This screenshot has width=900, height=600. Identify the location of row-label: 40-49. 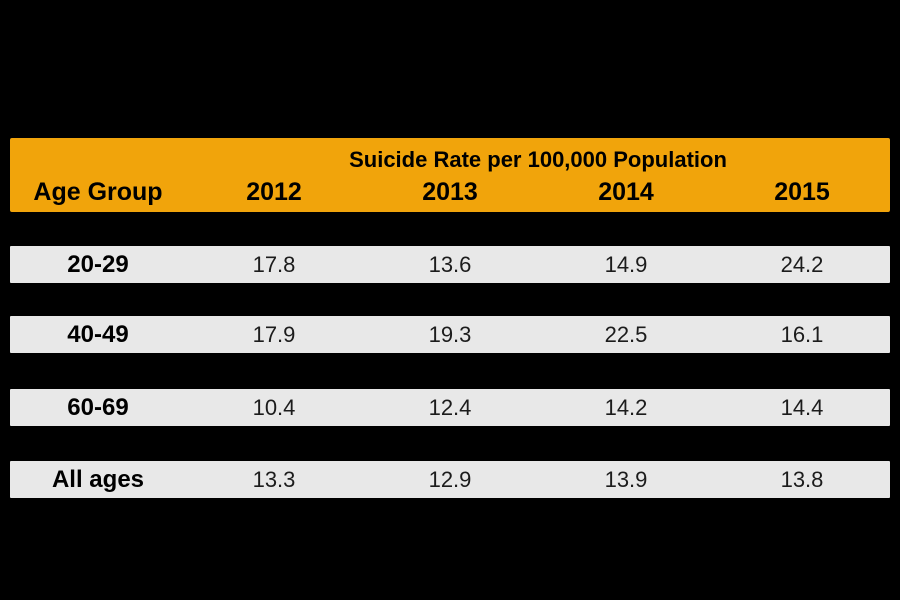
(98, 334).